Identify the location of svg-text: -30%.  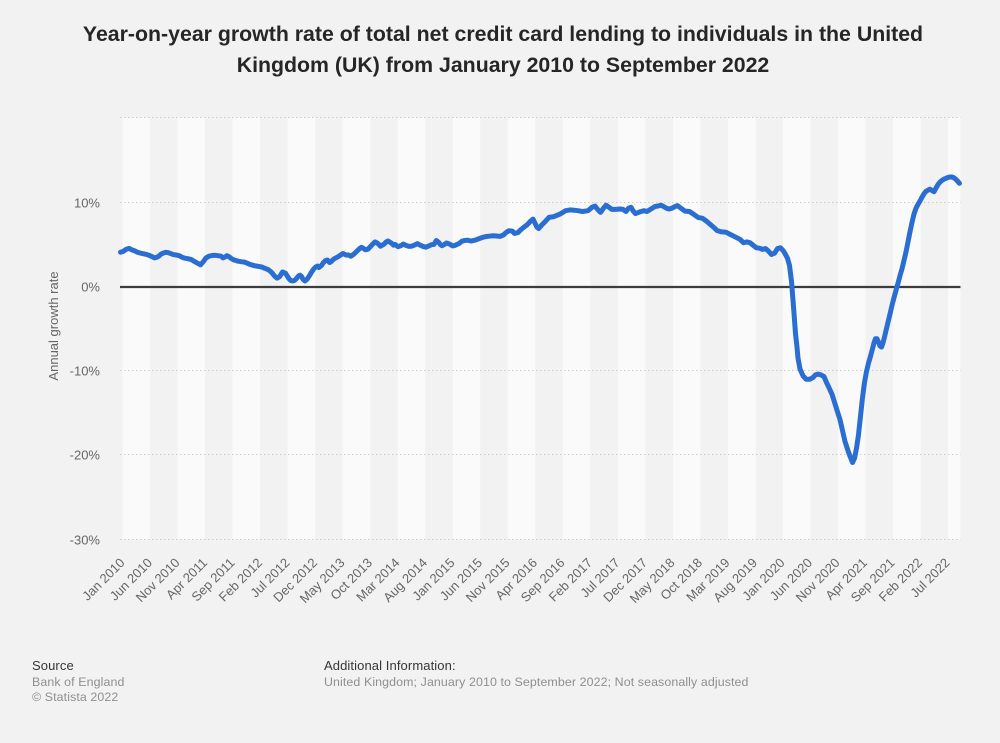
(85, 539).